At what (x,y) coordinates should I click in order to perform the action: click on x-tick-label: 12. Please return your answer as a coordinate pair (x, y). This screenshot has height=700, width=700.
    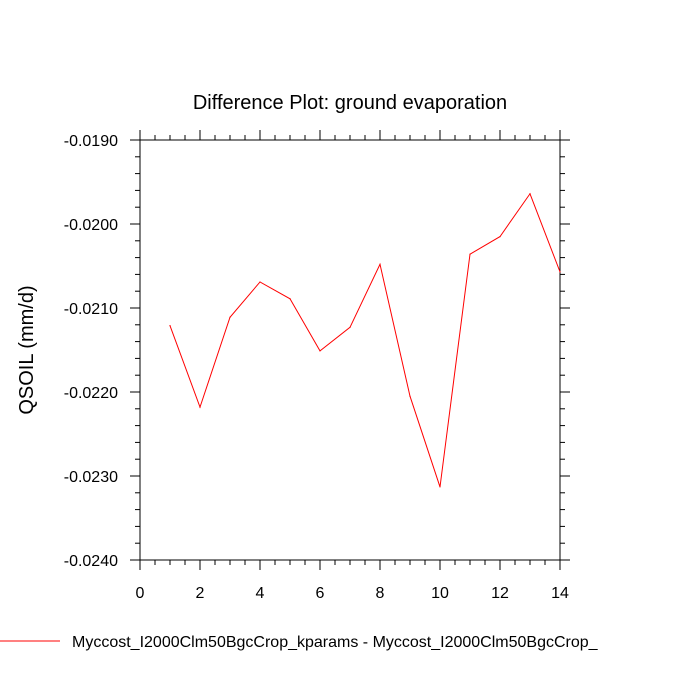
    Looking at the image, I should click on (500, 593).